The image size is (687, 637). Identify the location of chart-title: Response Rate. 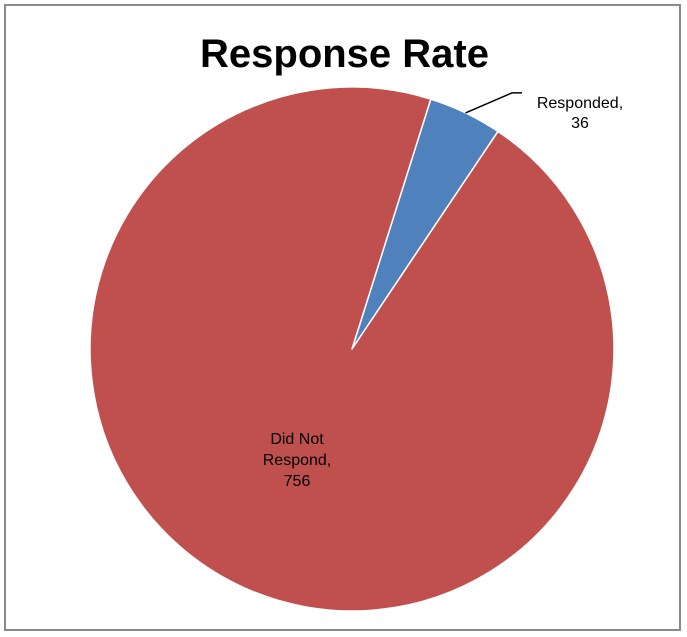
(344, 54).